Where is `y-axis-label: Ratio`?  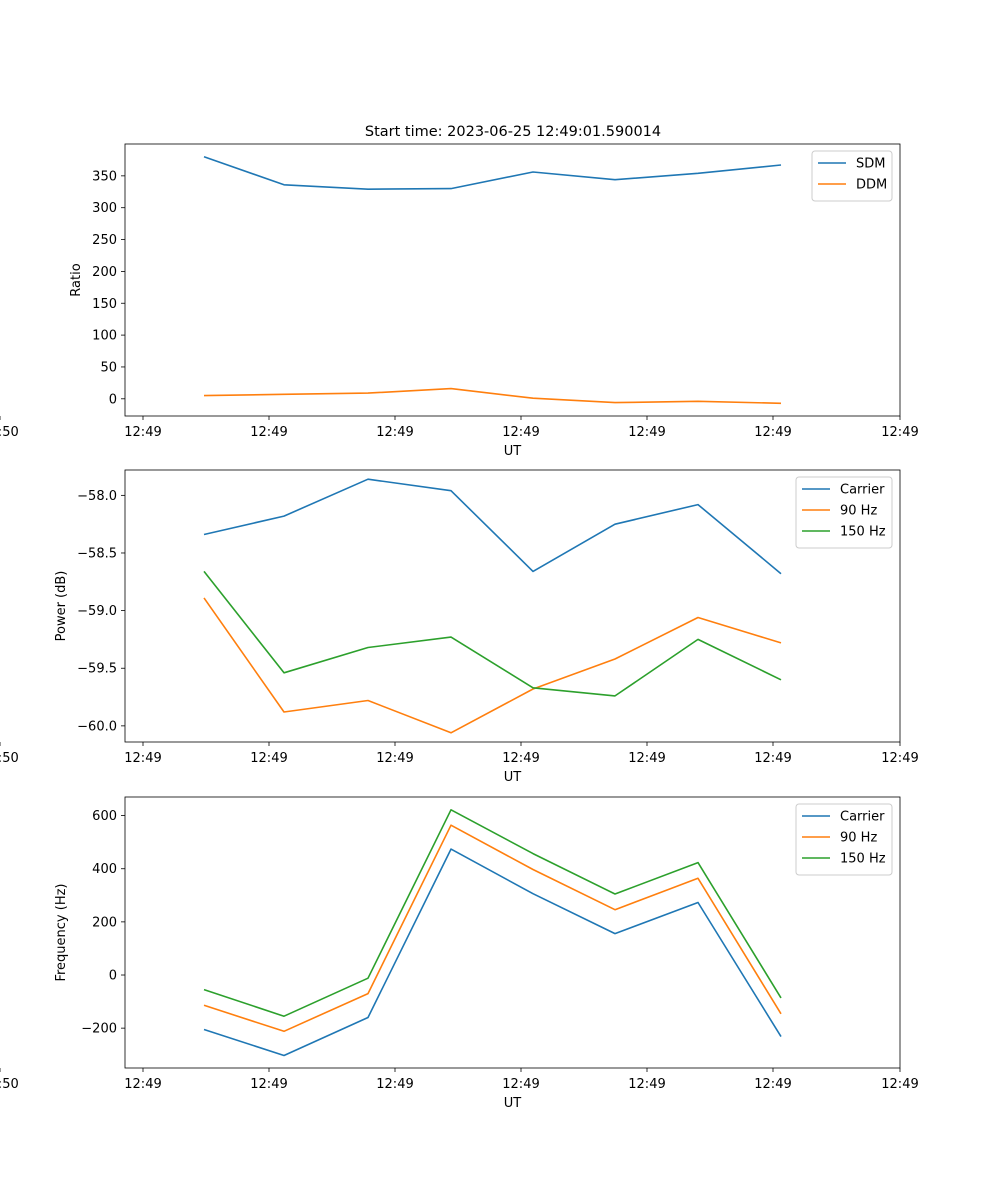 y-axis-label: Ratio is located at coordinates (76, 279).